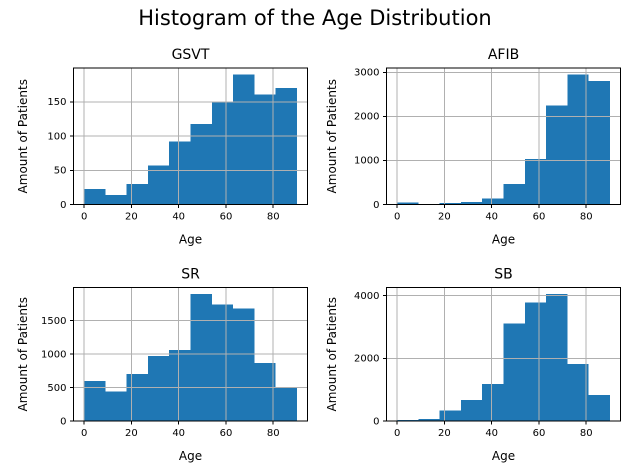  I want to click on tick-labels: 0 20 40 60 80 0 500 1000 1500, so click(160, 377).